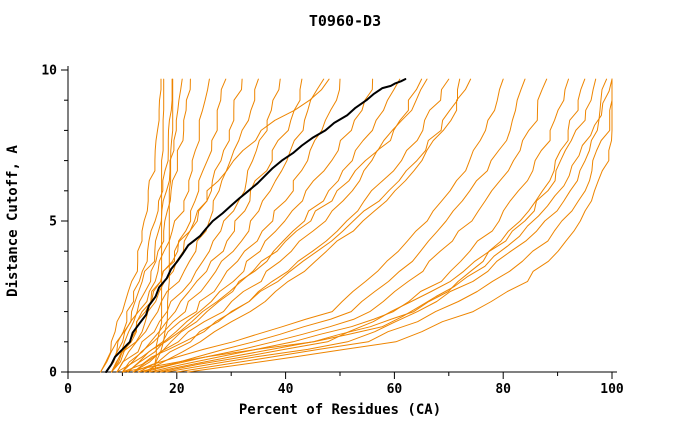 Image resolution: width=680 pixels, height=440 pixels. I want to click on y-tick-label: 0, so click(53, 373).